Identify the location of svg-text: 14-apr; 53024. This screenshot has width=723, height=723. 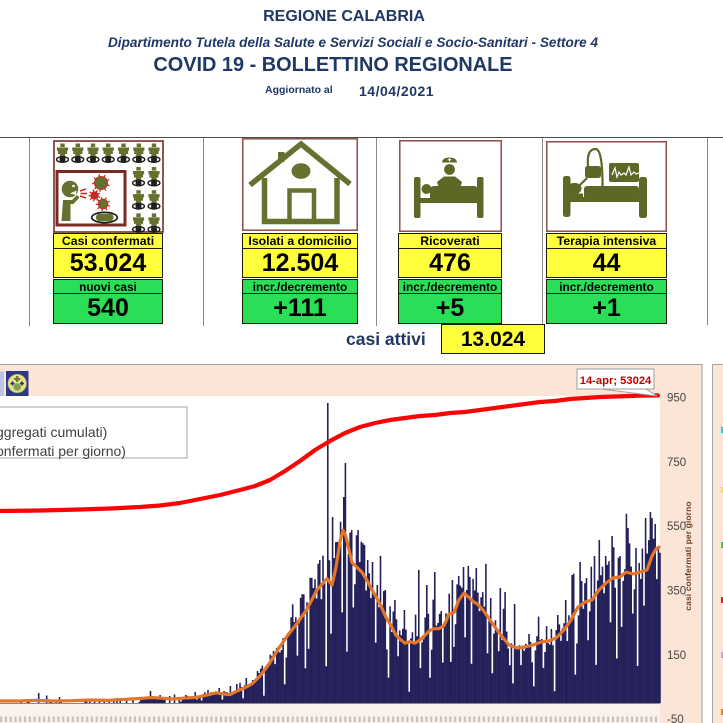
(616, 381).